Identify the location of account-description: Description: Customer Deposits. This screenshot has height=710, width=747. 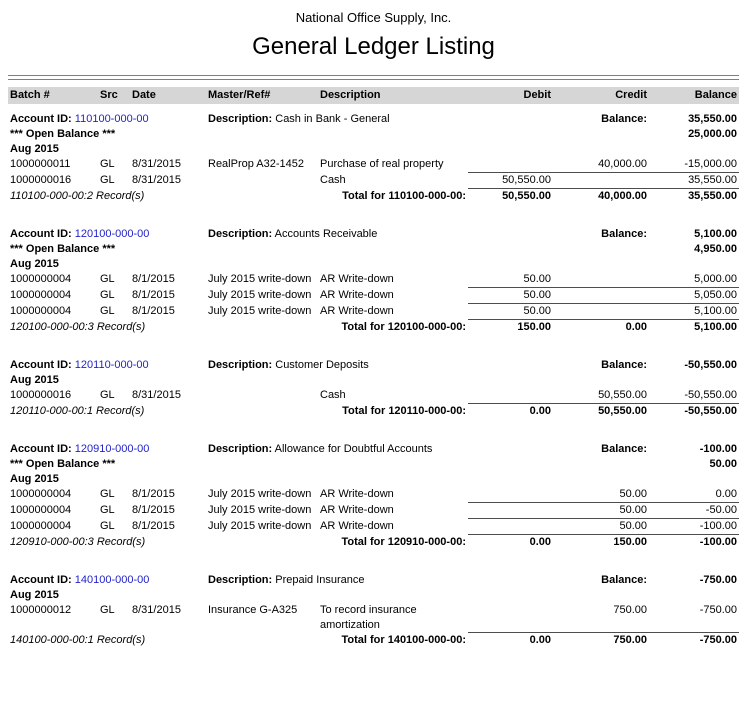
(337, 365).